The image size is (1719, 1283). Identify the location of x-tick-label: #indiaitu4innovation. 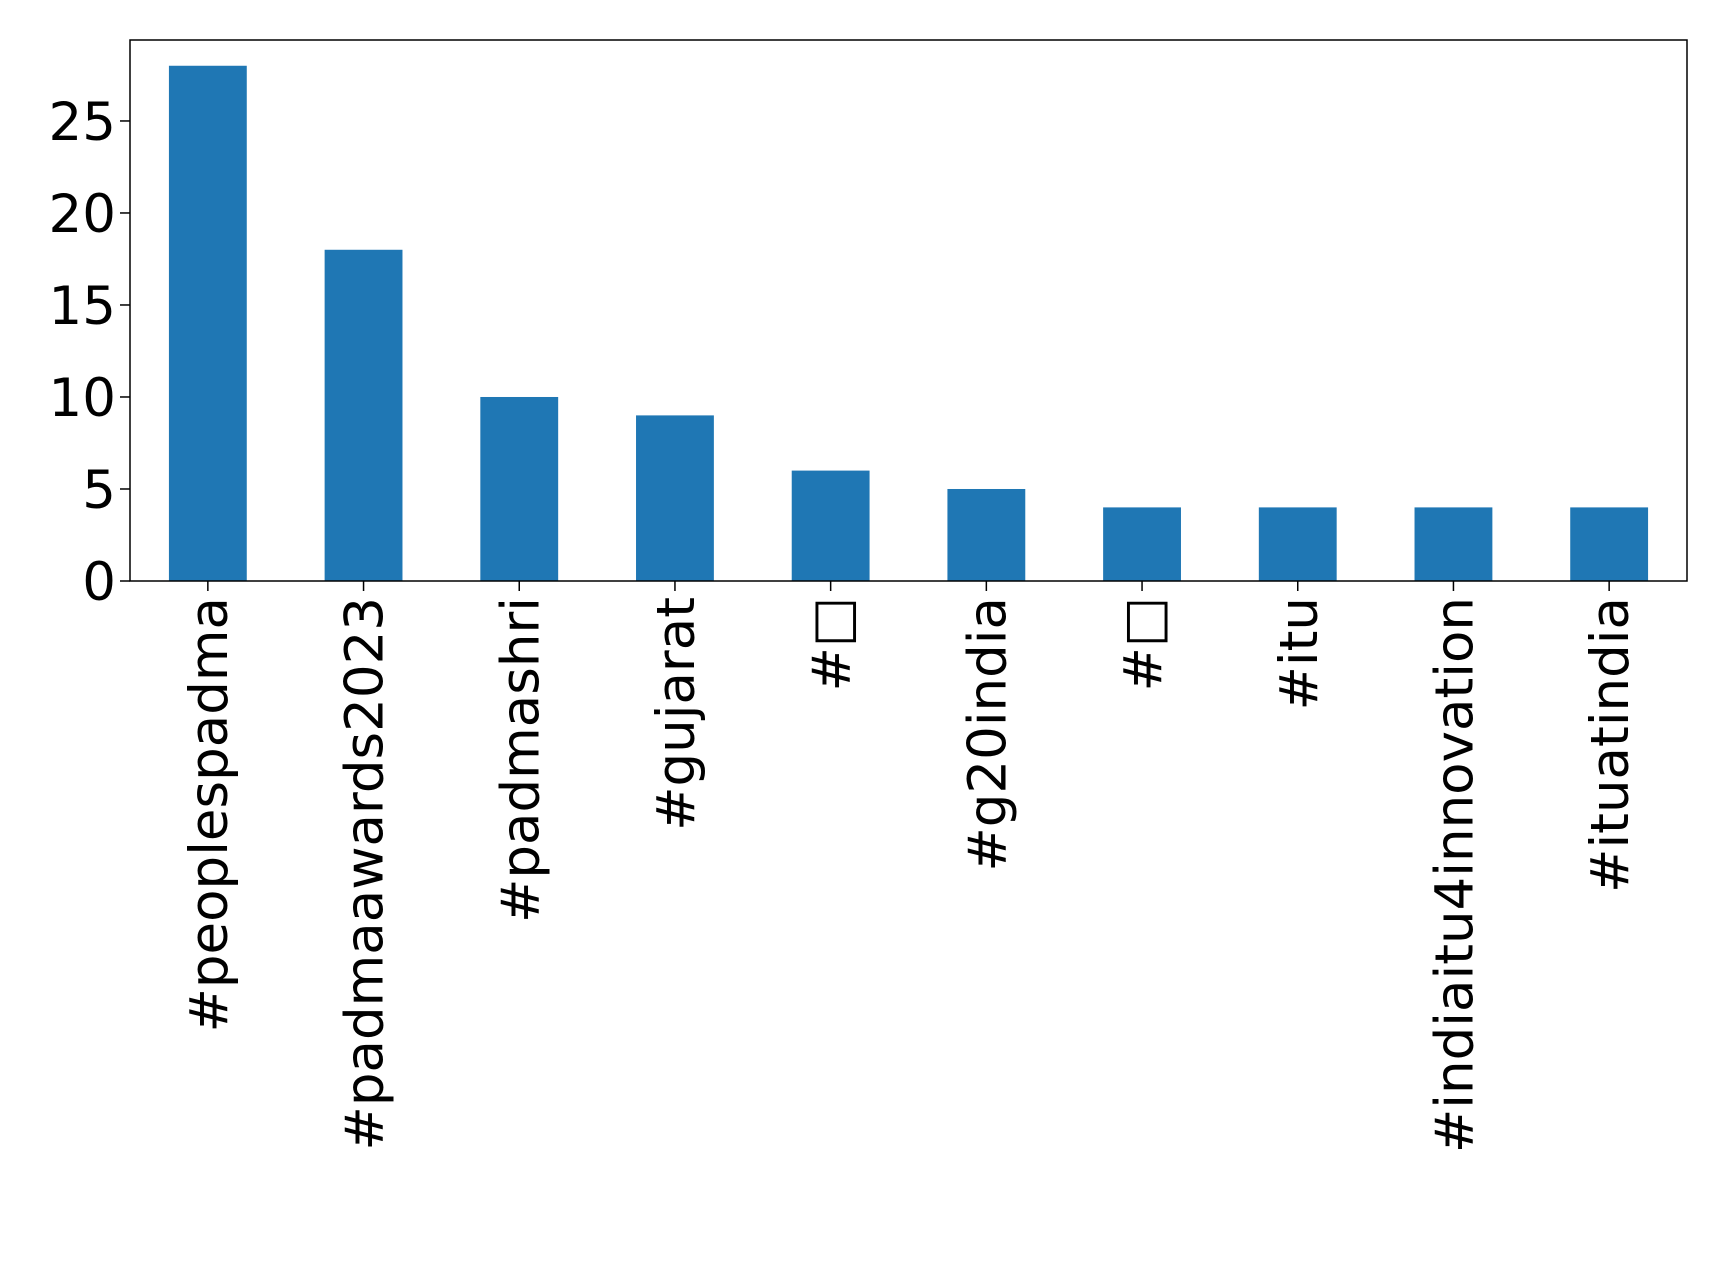
(1454, 875).